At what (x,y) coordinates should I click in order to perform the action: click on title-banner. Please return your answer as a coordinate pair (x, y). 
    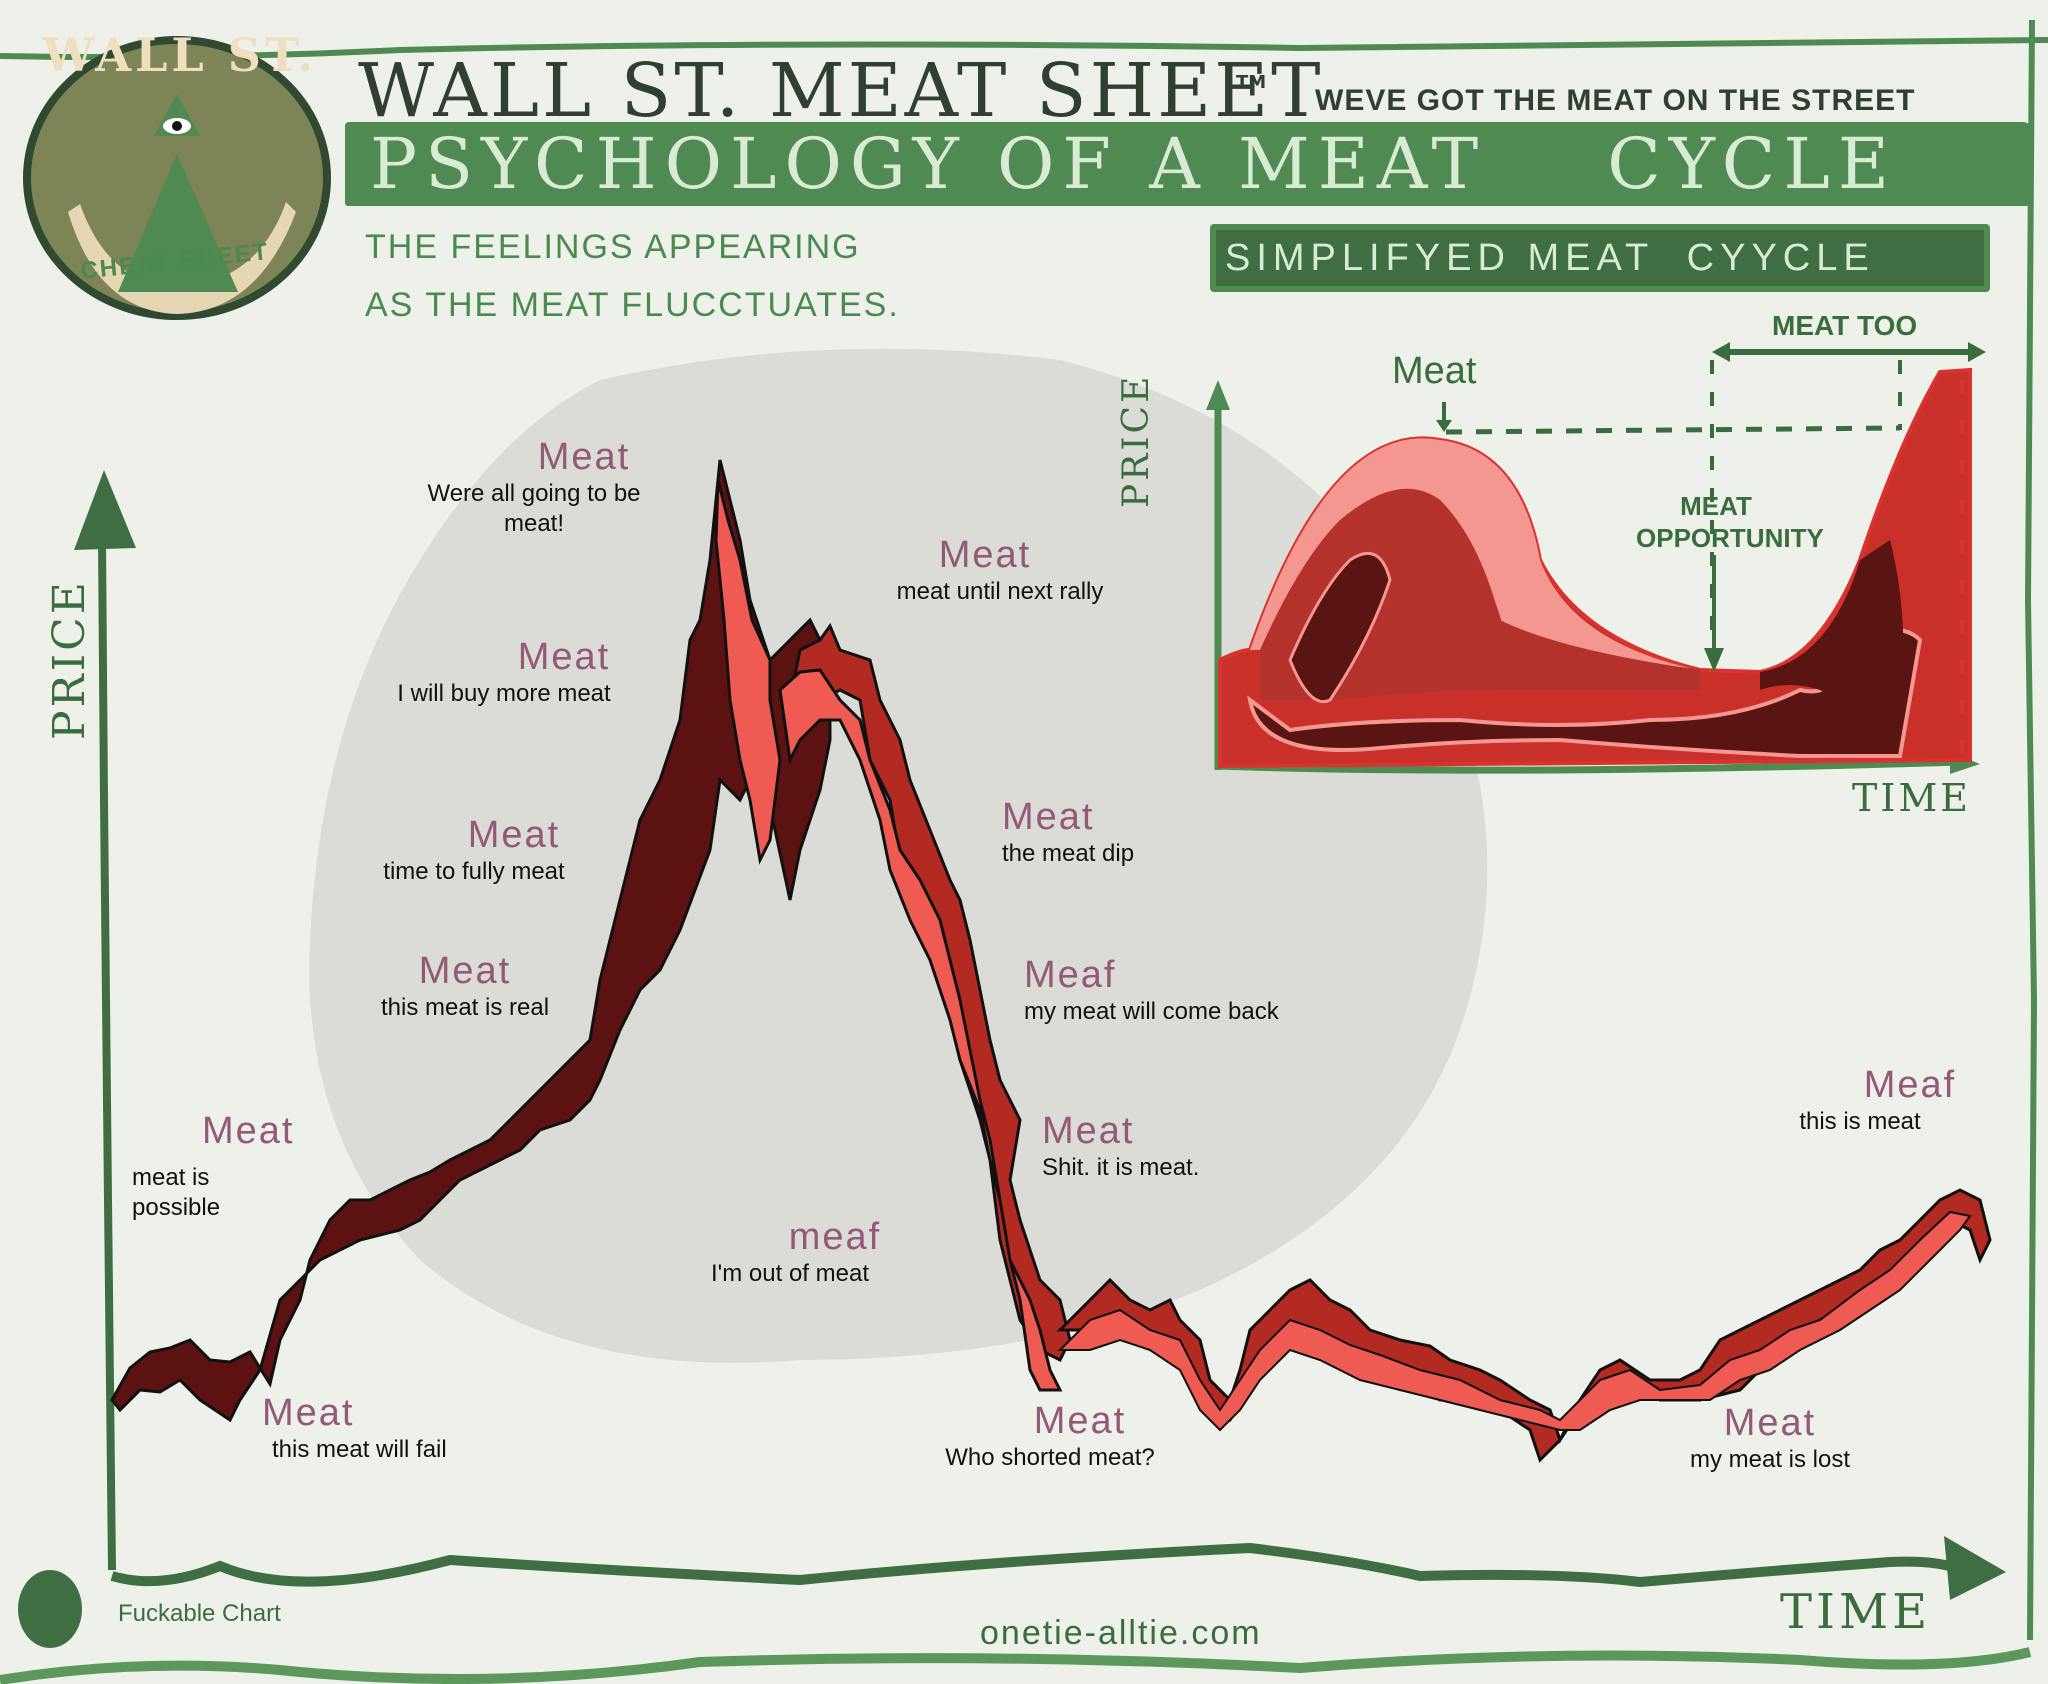
    Looking at the image, I should click on (1189, 164).